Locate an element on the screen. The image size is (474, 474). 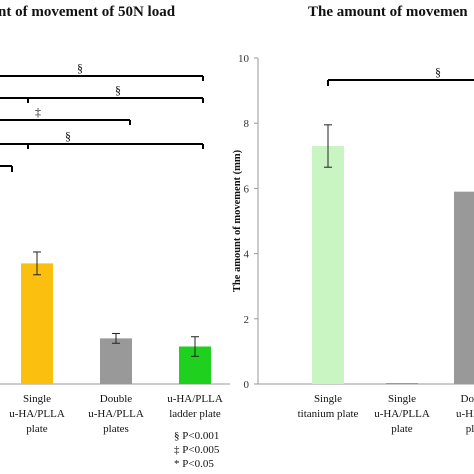
legend-entry: ‡ P<0.005 is located at coordinates (197, 450).